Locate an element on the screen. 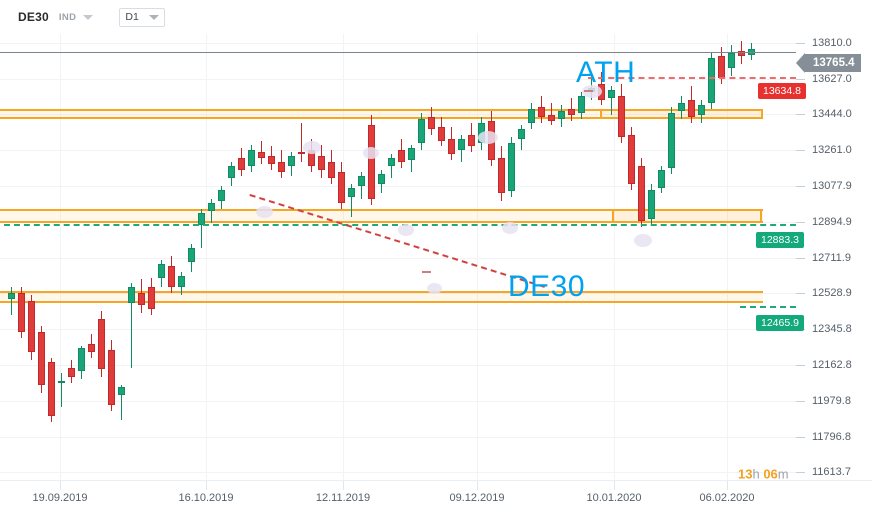 This screenshot has width=872, height=519. price-tick-label: 12345.8 is located at coordinates (832, 329).